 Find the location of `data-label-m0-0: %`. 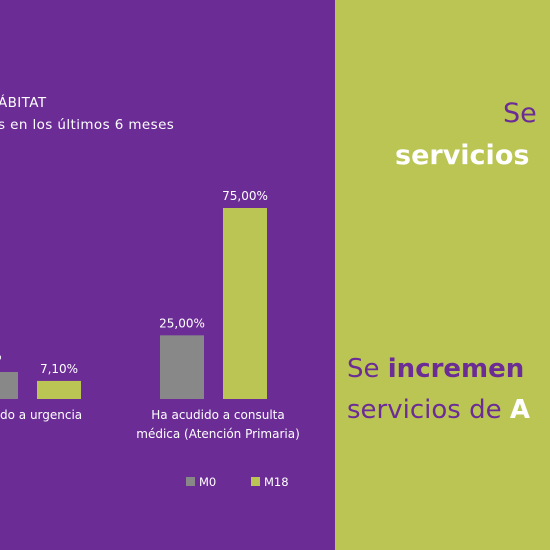

data-label-m0-0: % is located at coordinates (1, 356).